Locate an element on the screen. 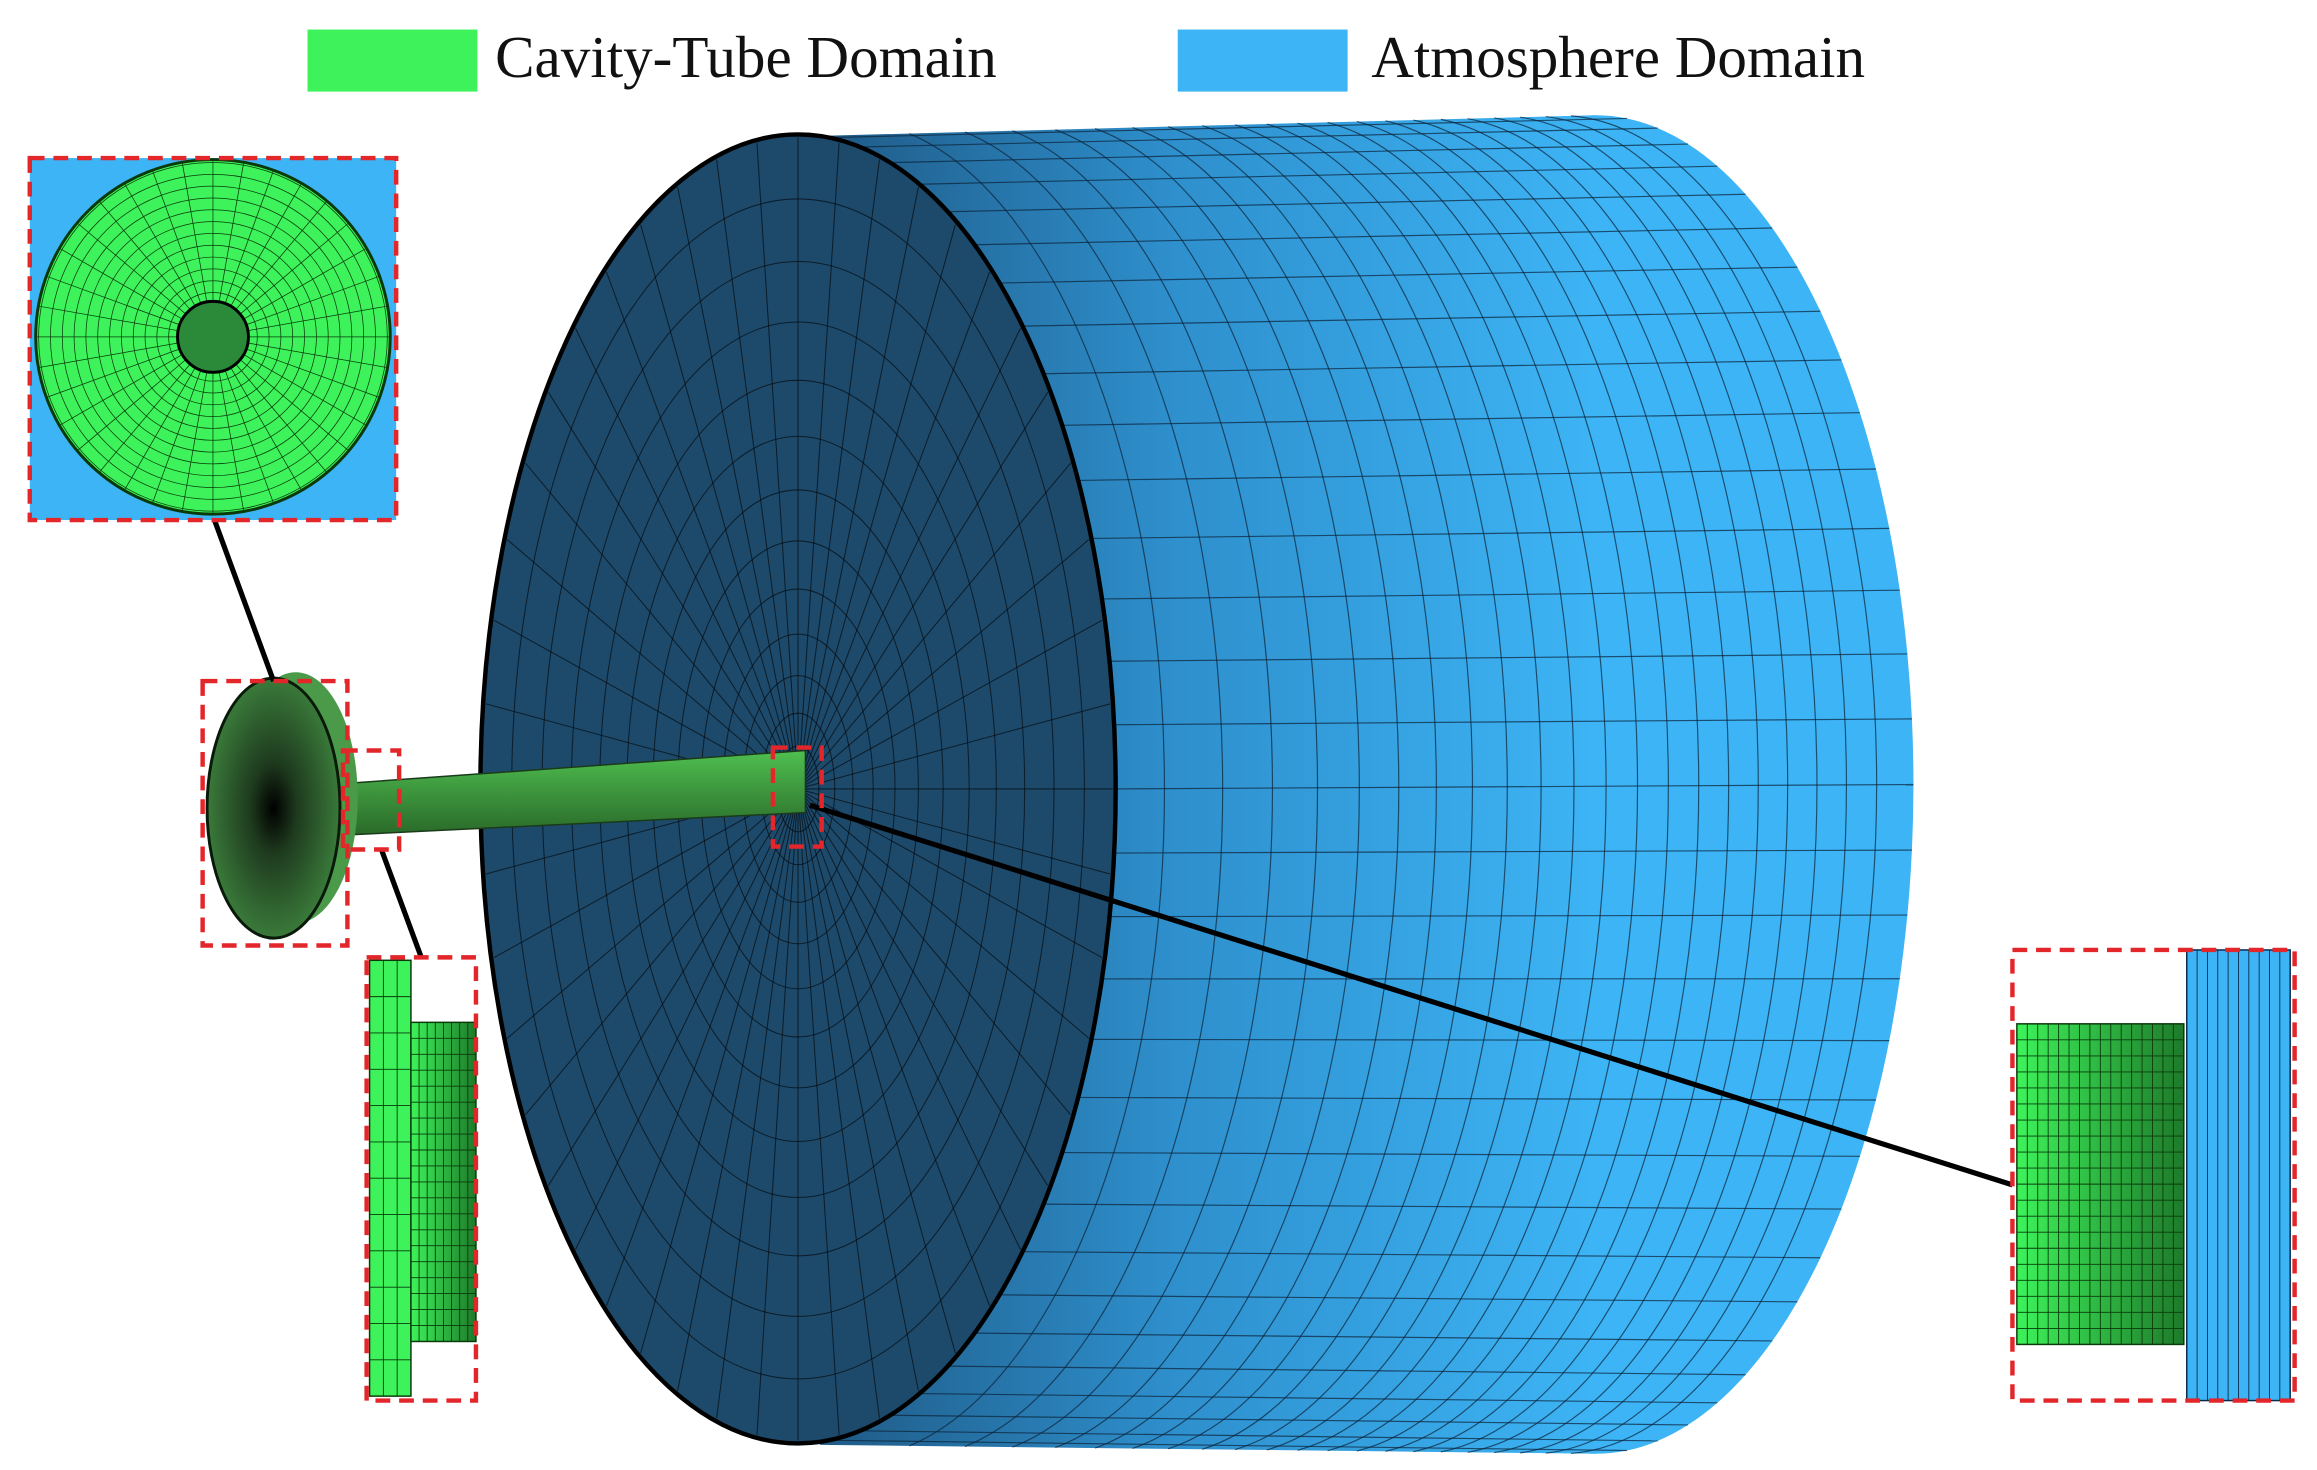 This screenshot has height=1470, width=2317. inset-mesh is located at coordinates (213, 337).